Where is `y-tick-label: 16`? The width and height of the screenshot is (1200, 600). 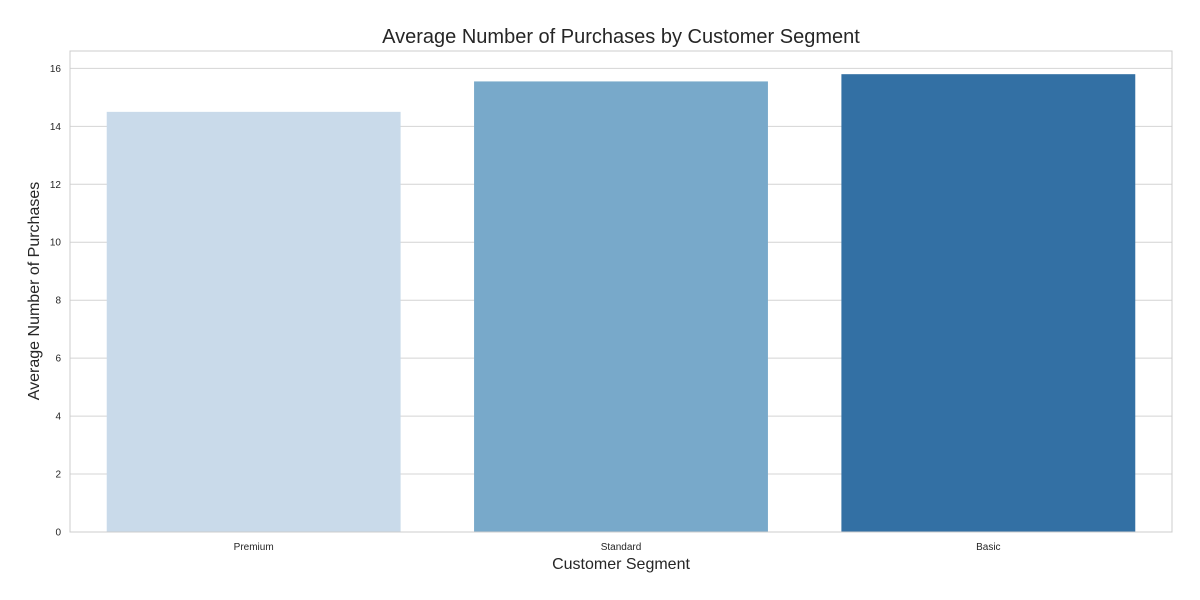 y-tick-label: 16 is located at coordinates (56, 69).